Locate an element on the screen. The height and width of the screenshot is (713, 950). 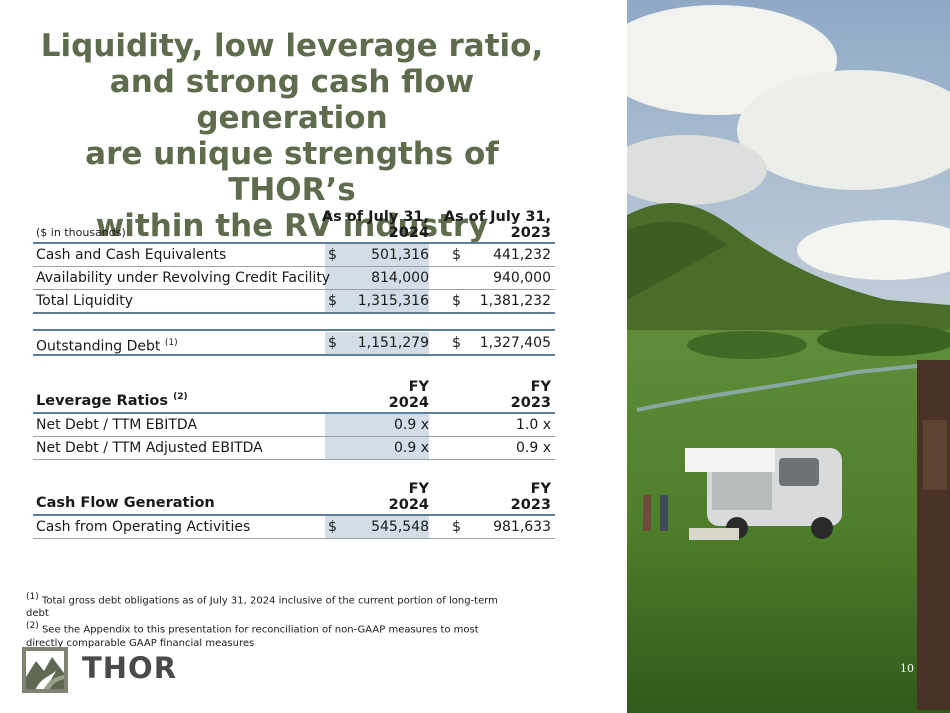
leverage-label: Leverage Ratios is located at coordinates (102, 401).